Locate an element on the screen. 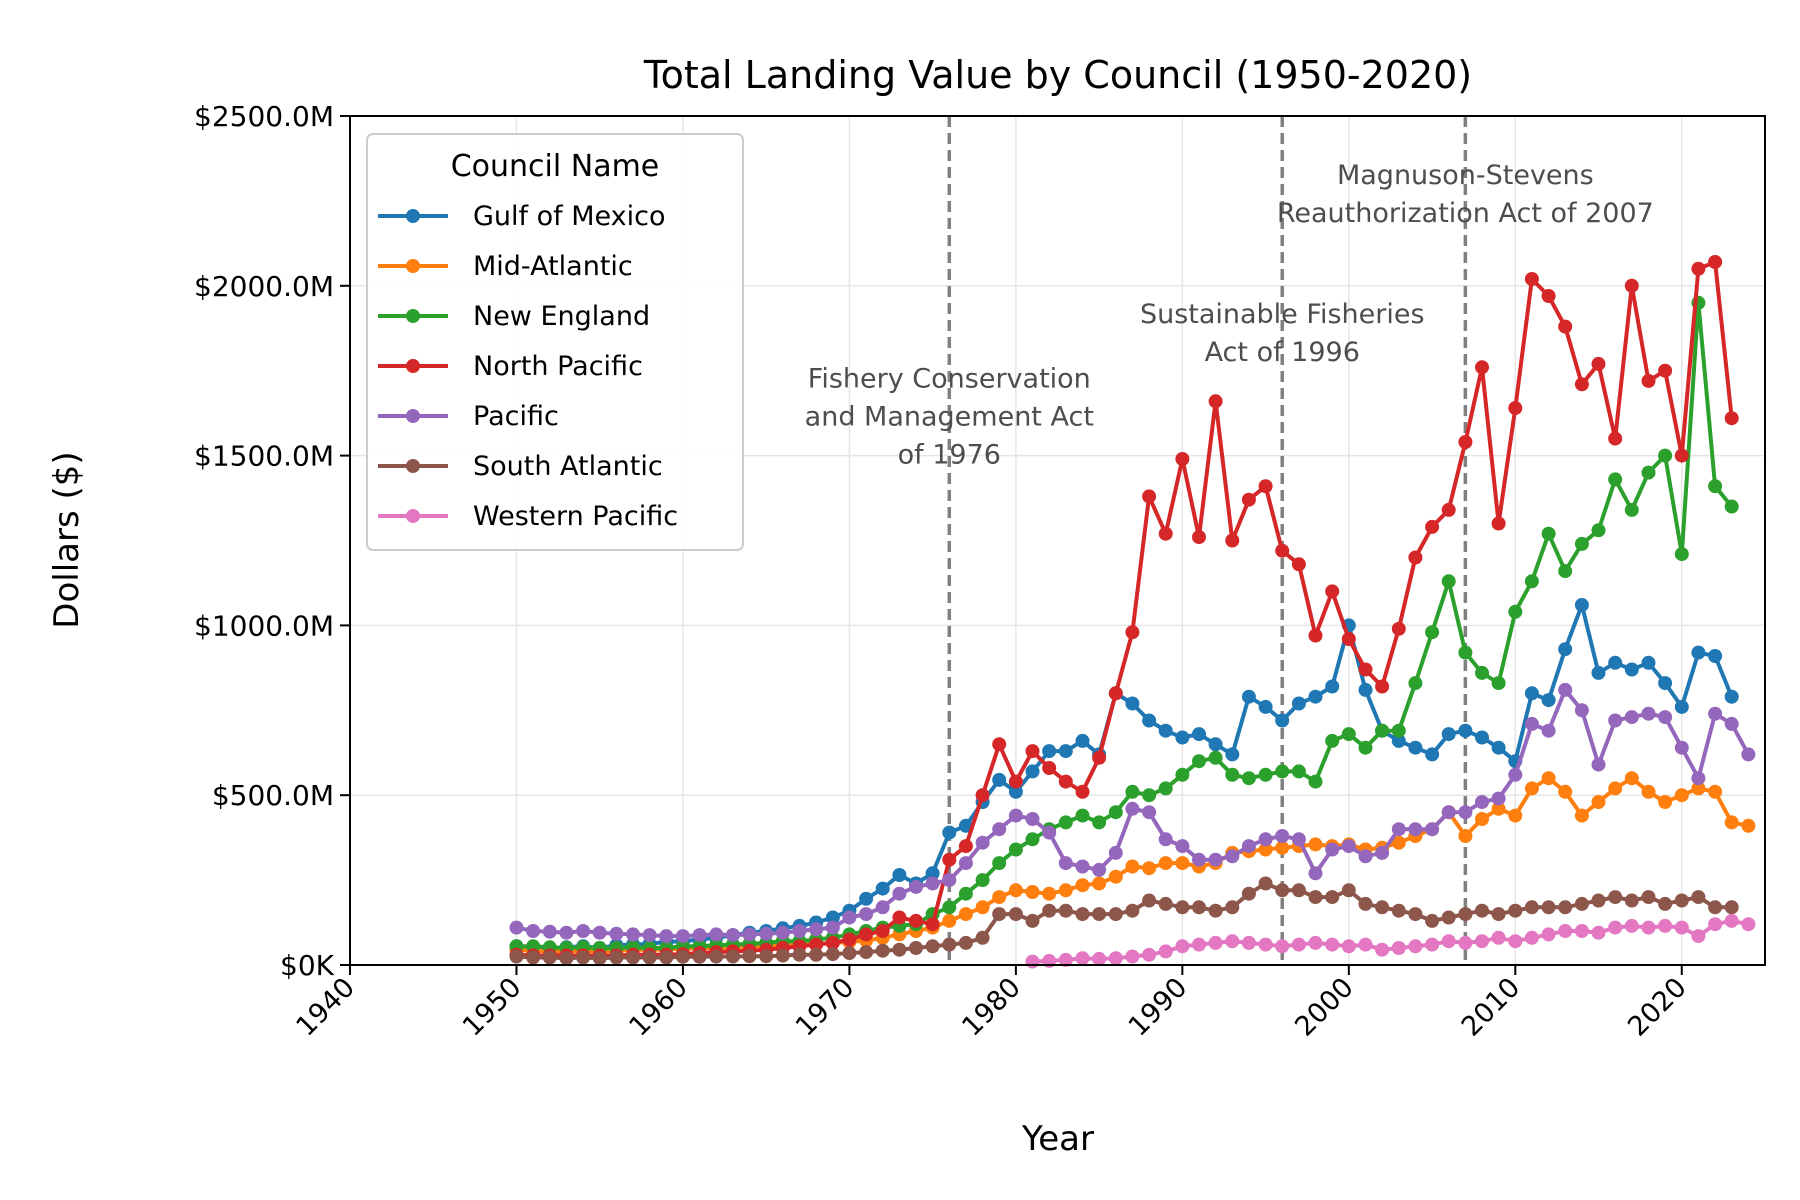 Image resolution: width=1800 pixels, height=1200 pixels. event-annotation-line: Magnuson-Stevens is located at coordinates (1465, 175).